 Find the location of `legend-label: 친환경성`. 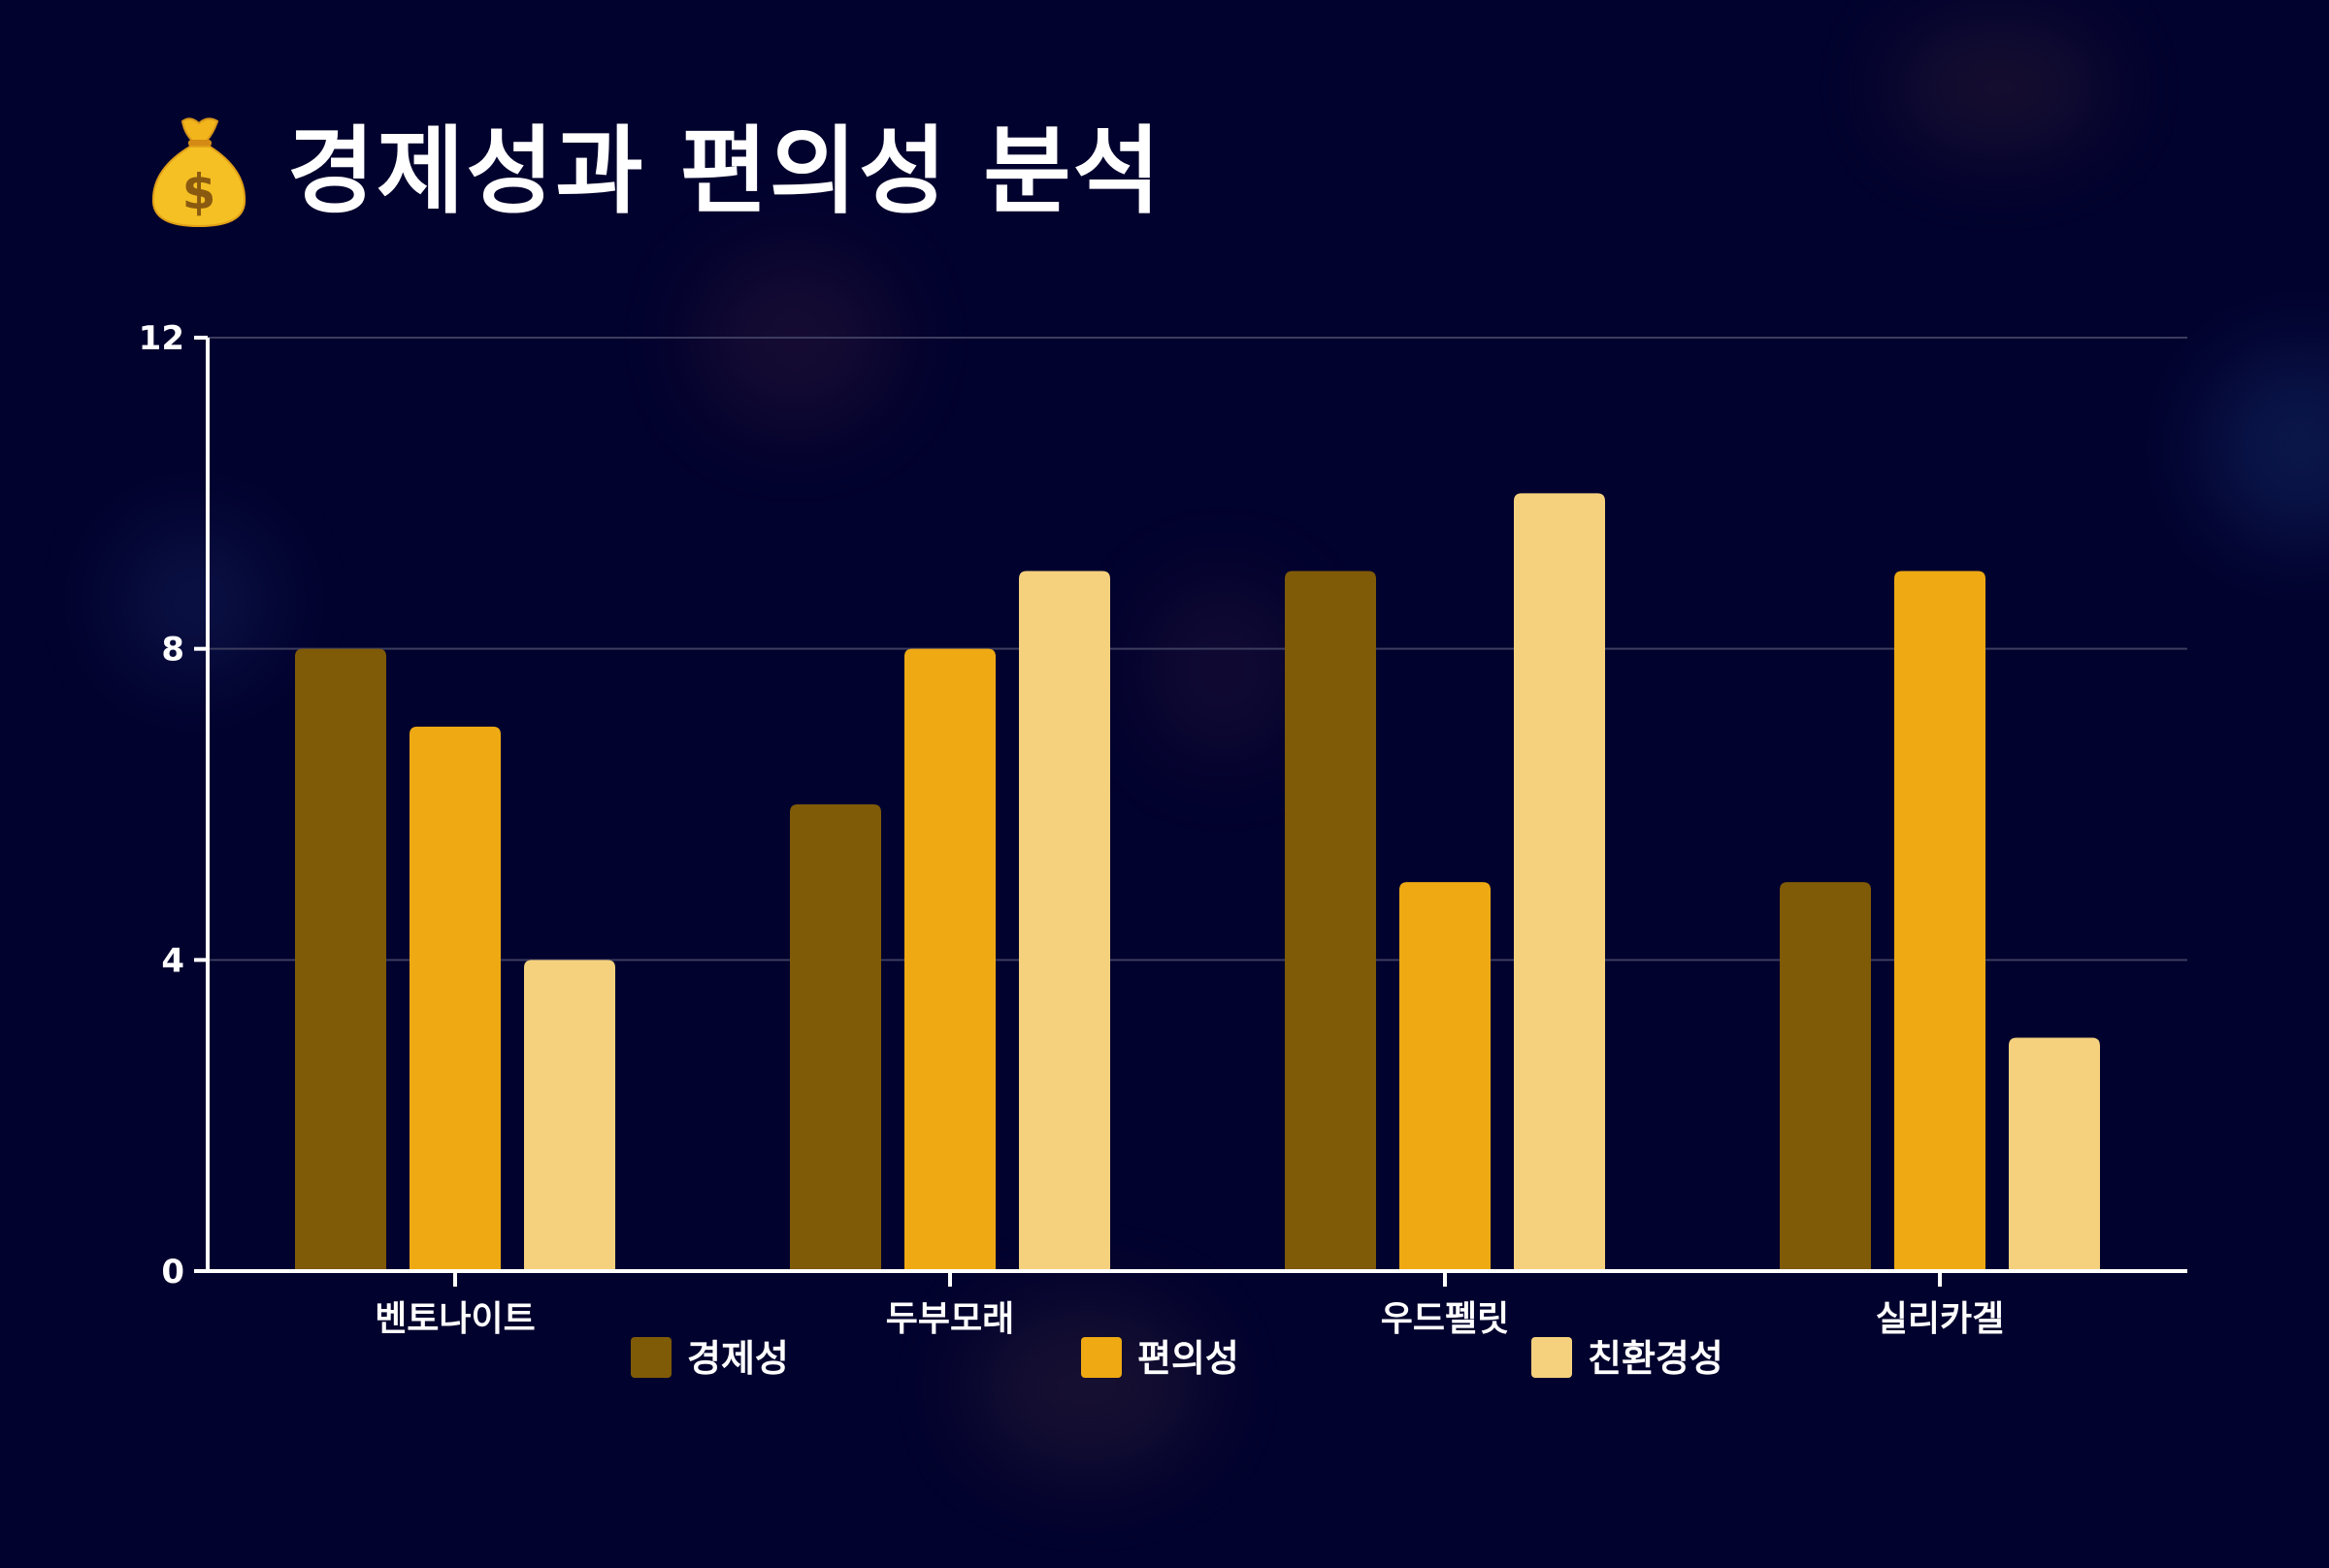

legend-label: 친환경성 is located at coordinates (1655, 1358).